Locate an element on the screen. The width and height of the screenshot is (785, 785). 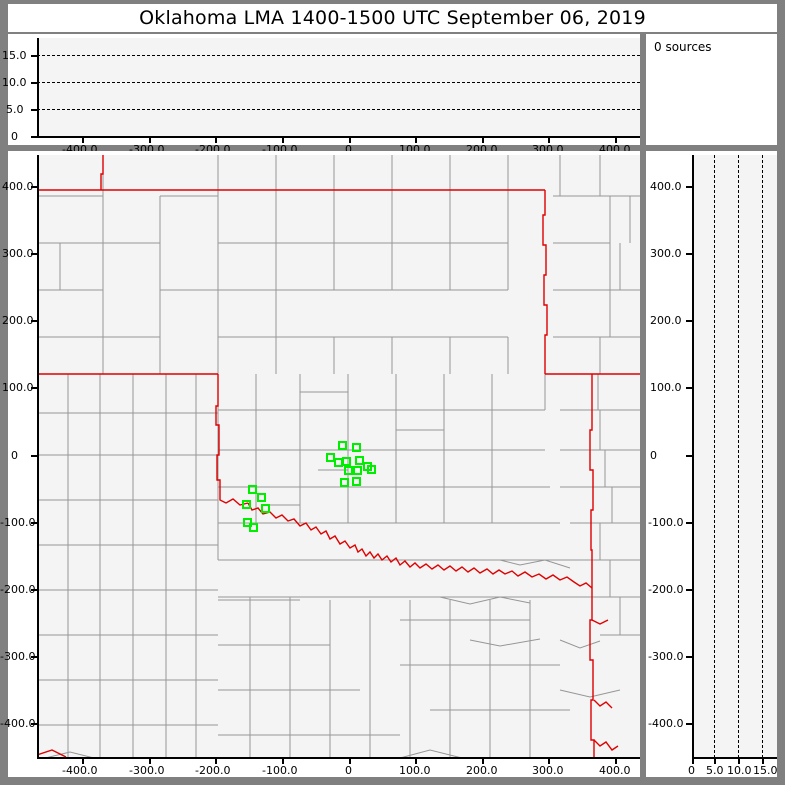
map-ylabel--400: -400.0 is located at coordinates (18, 723).